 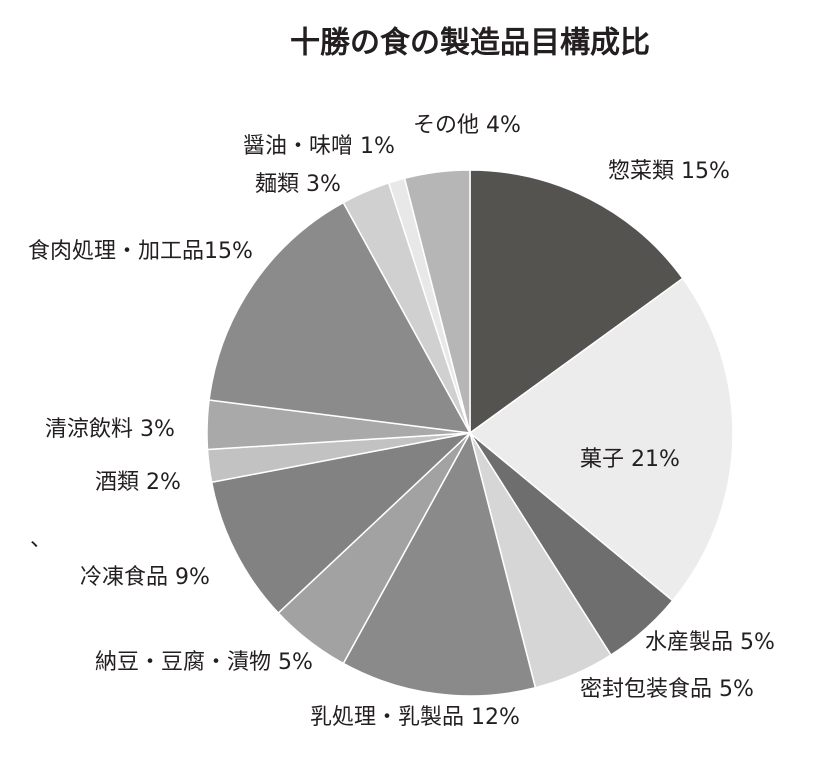 I want to click on value-label: 4%, so click(x=503, y=125).